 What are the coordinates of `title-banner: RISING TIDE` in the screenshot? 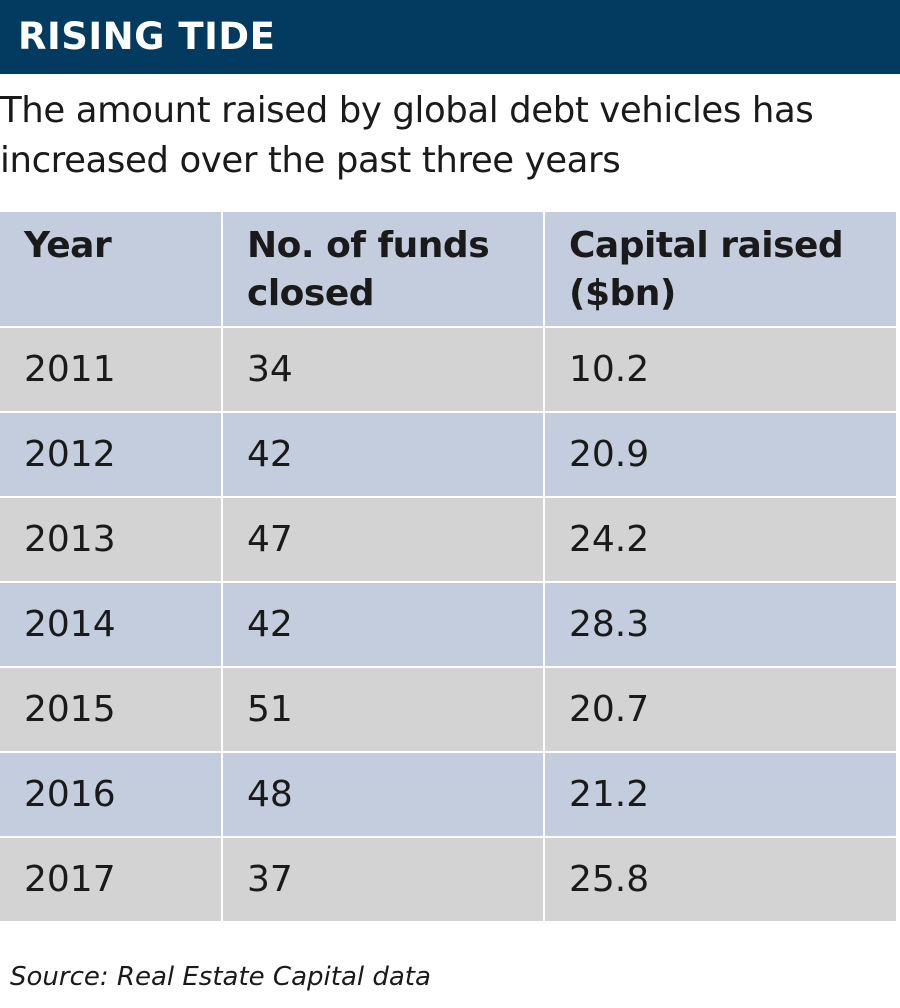 It's located at (450, 37).